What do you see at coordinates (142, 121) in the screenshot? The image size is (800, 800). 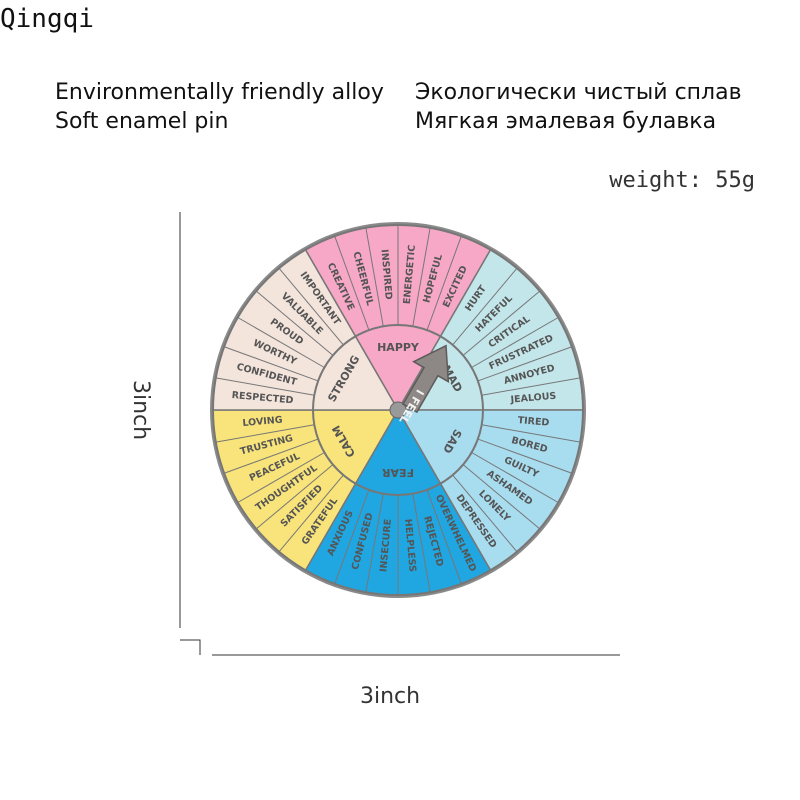 I see `feature-en: Soft enamel pin` at bounding box center [142, 121].